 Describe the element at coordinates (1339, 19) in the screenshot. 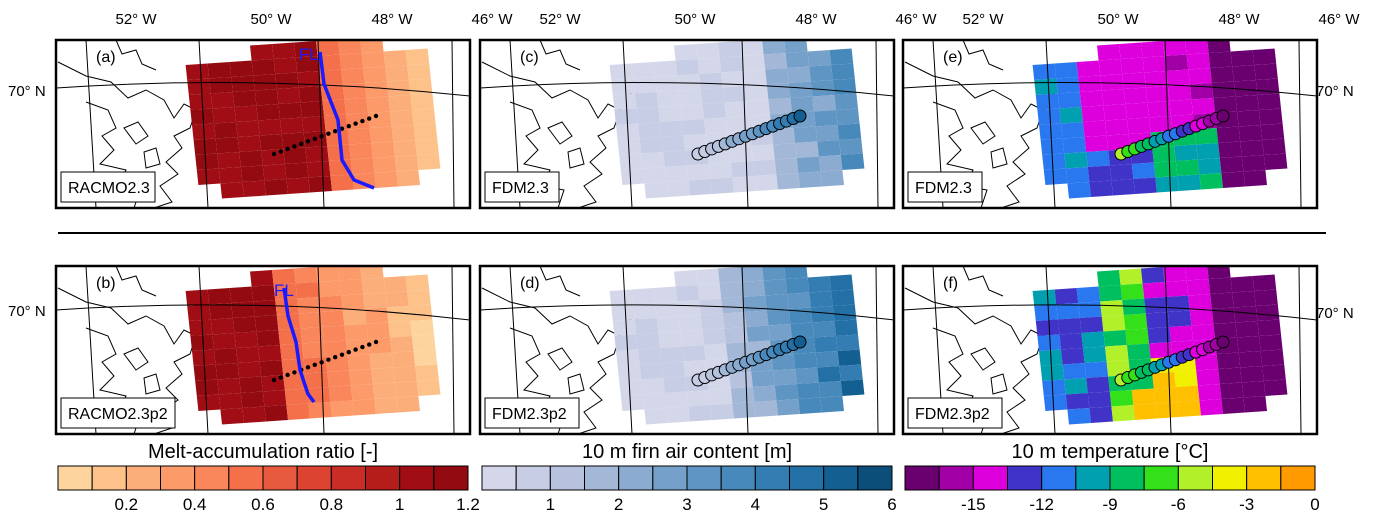

I see `longitude-label: 46° W` at that location.